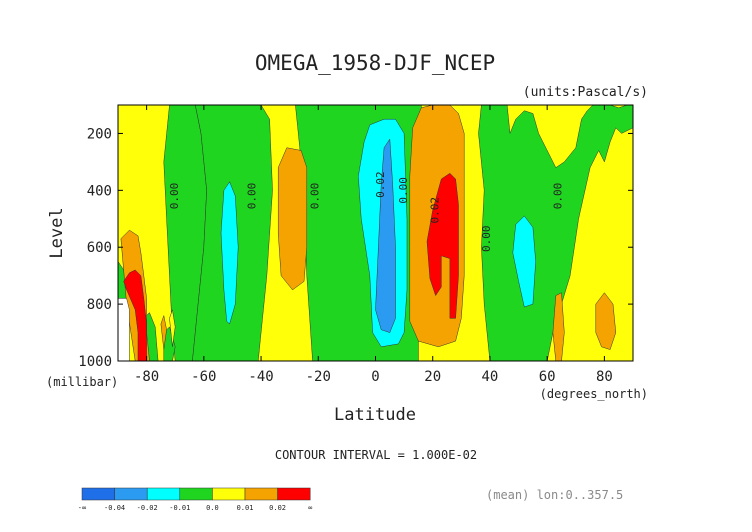 The height and width of the screenshot is (532, 752). What do you see at coordinates (99, 248) in the screenshot?
I see `y-tick-label: 600` at bounding box center [99, 248].